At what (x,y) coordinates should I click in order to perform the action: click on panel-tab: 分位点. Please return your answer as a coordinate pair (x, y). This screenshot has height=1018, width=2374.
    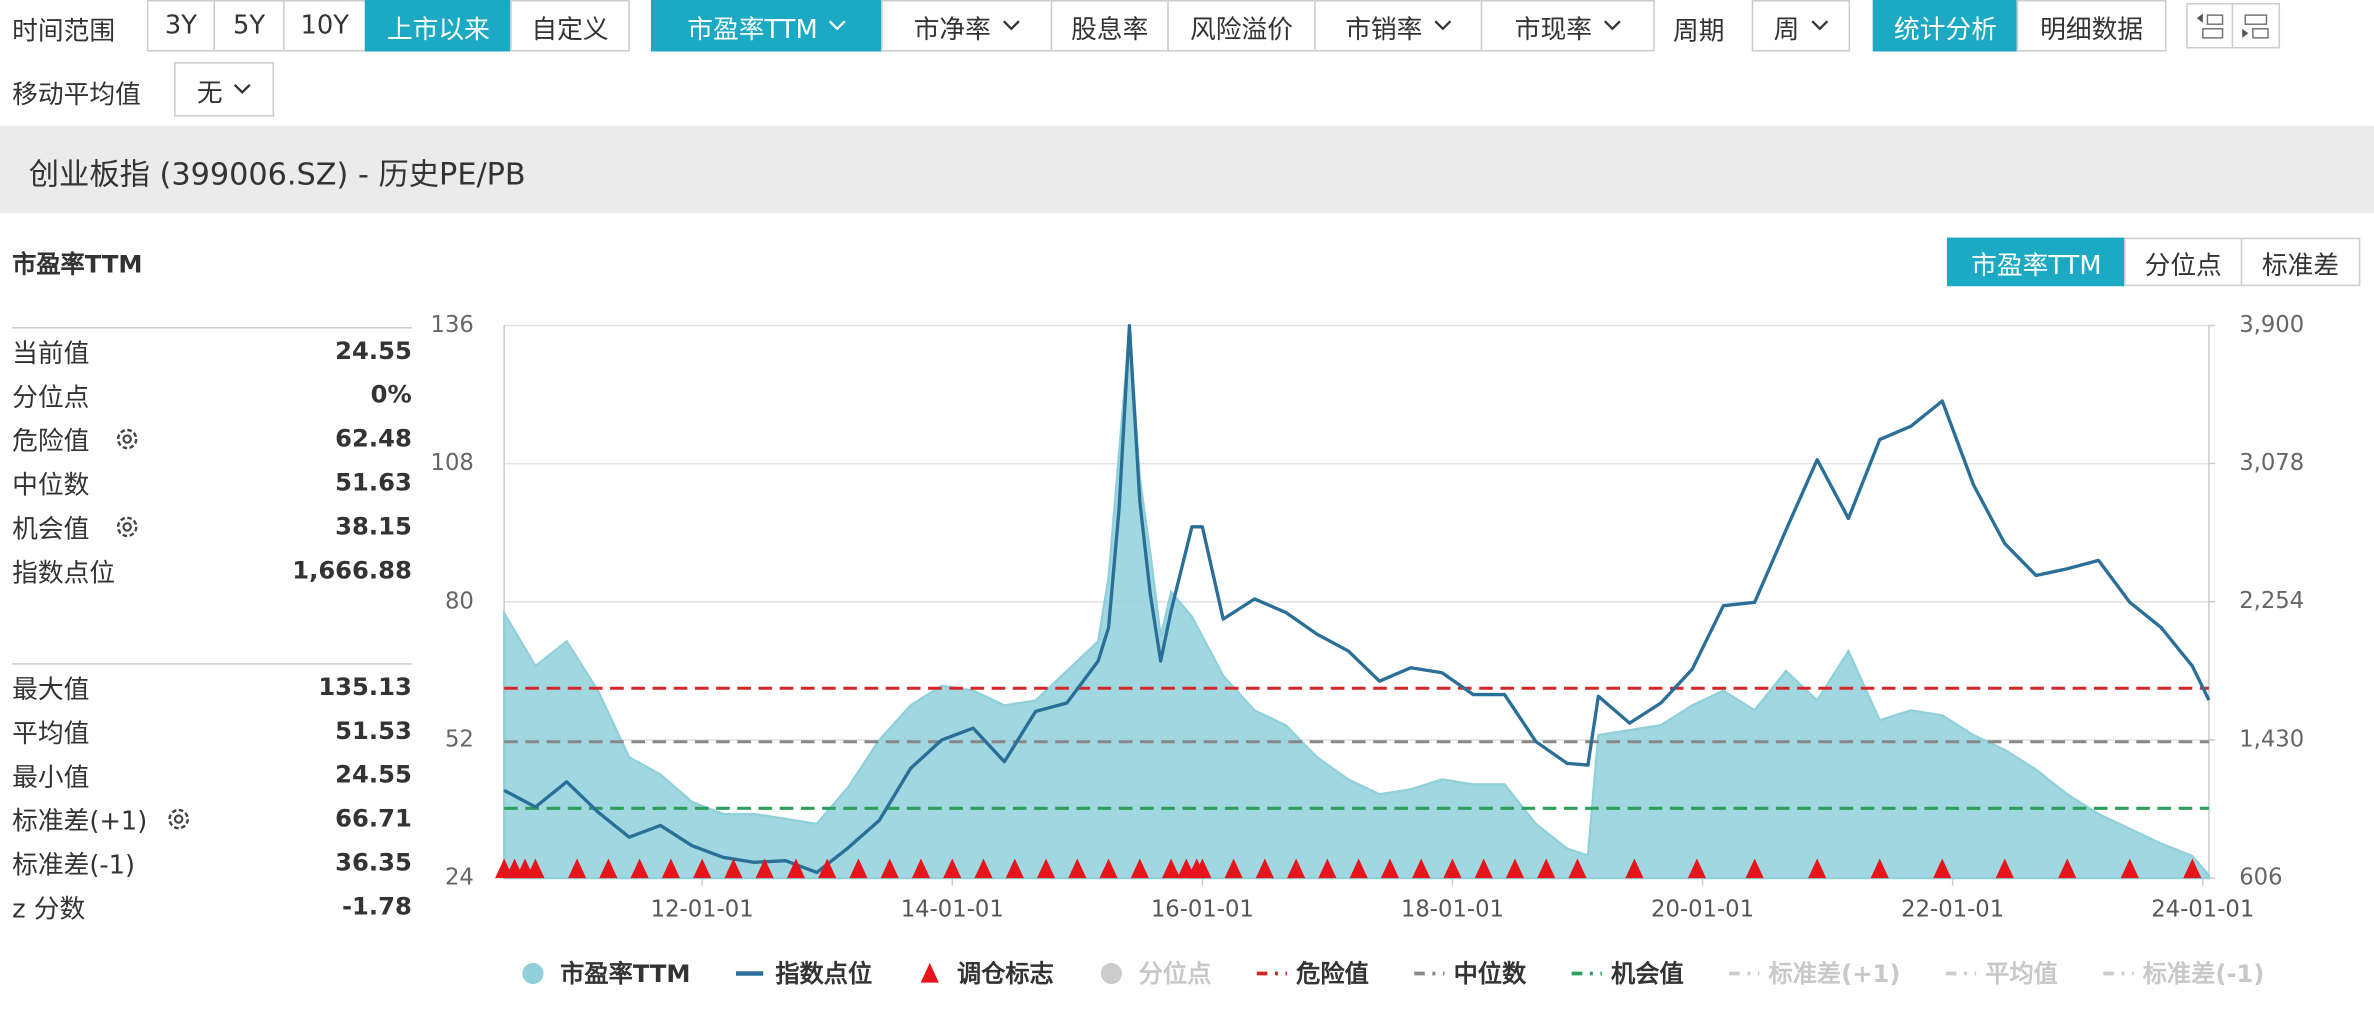
    Looking at the image, I should click on (2183, 262).